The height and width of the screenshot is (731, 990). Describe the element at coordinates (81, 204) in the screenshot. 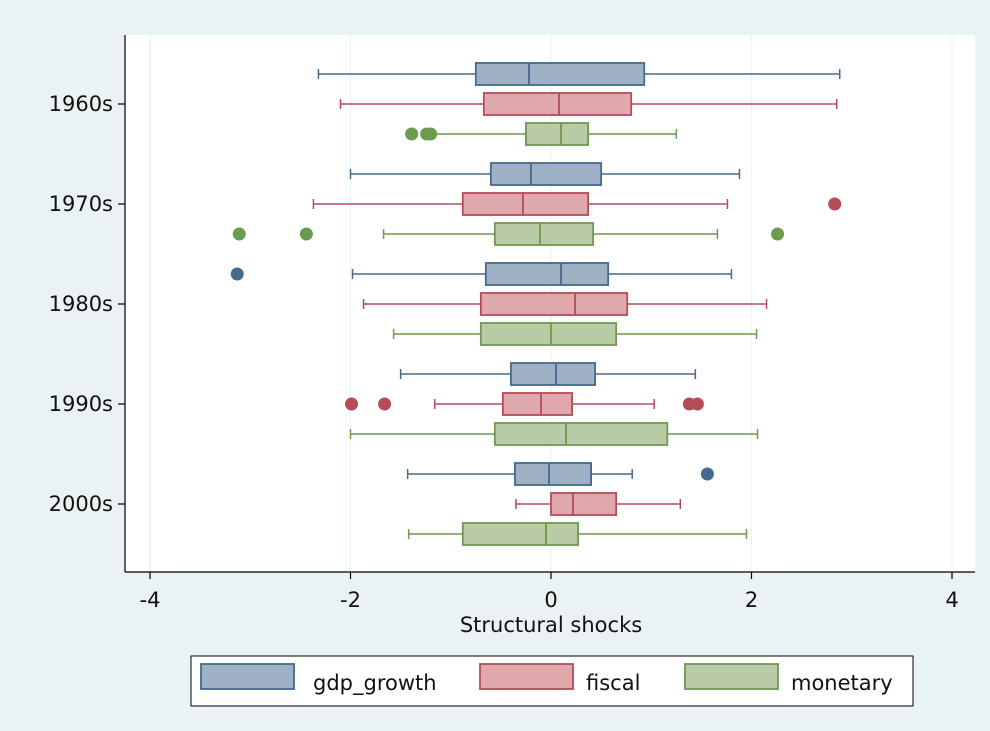

I see `category-label: 1970s` at that location.